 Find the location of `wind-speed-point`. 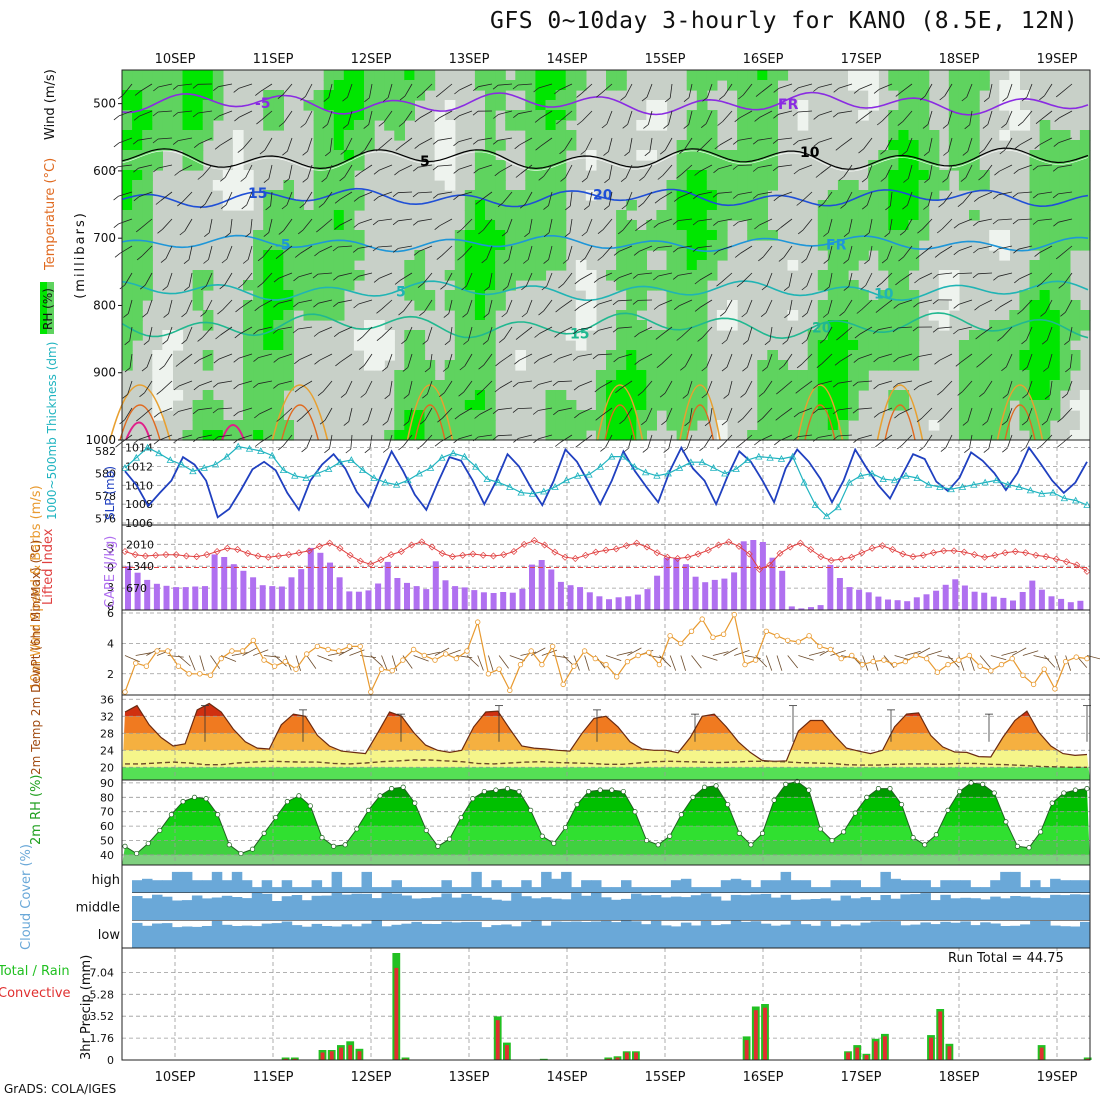

wind-speed-point is located at coordinates (371, 692).